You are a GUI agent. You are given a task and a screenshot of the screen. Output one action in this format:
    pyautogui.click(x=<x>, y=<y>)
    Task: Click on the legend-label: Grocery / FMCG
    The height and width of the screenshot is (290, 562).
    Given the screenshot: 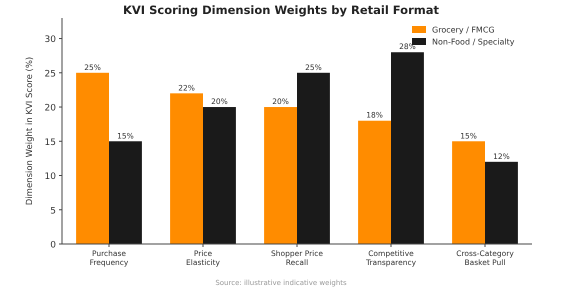 What is the action you would take?
    pyautogui.click(x=463, y=30)
    